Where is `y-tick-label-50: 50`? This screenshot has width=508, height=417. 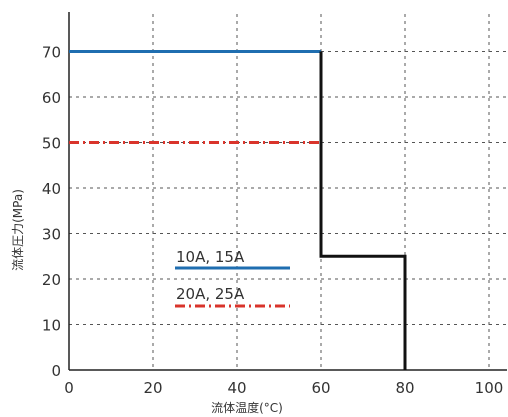
y-tick-label-50: 50 is located at coordinates (51, 144).